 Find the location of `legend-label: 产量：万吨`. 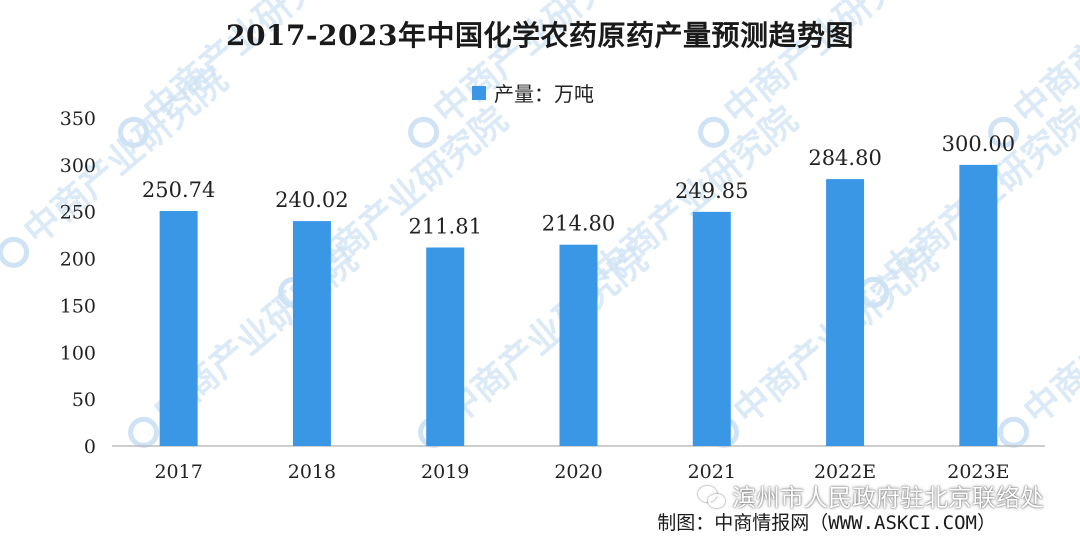

legend-label: 产量：万吨 is located at coordinates (544, 94).